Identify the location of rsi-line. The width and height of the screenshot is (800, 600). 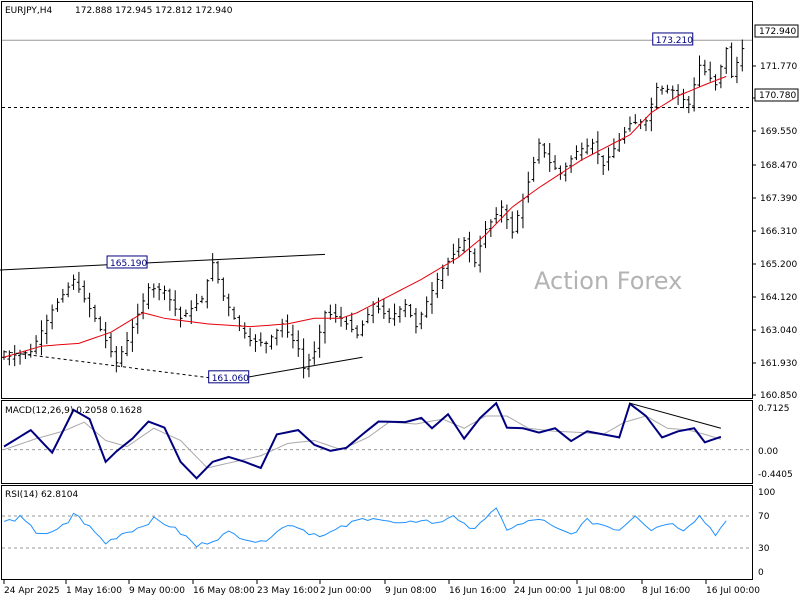
(365, 527).